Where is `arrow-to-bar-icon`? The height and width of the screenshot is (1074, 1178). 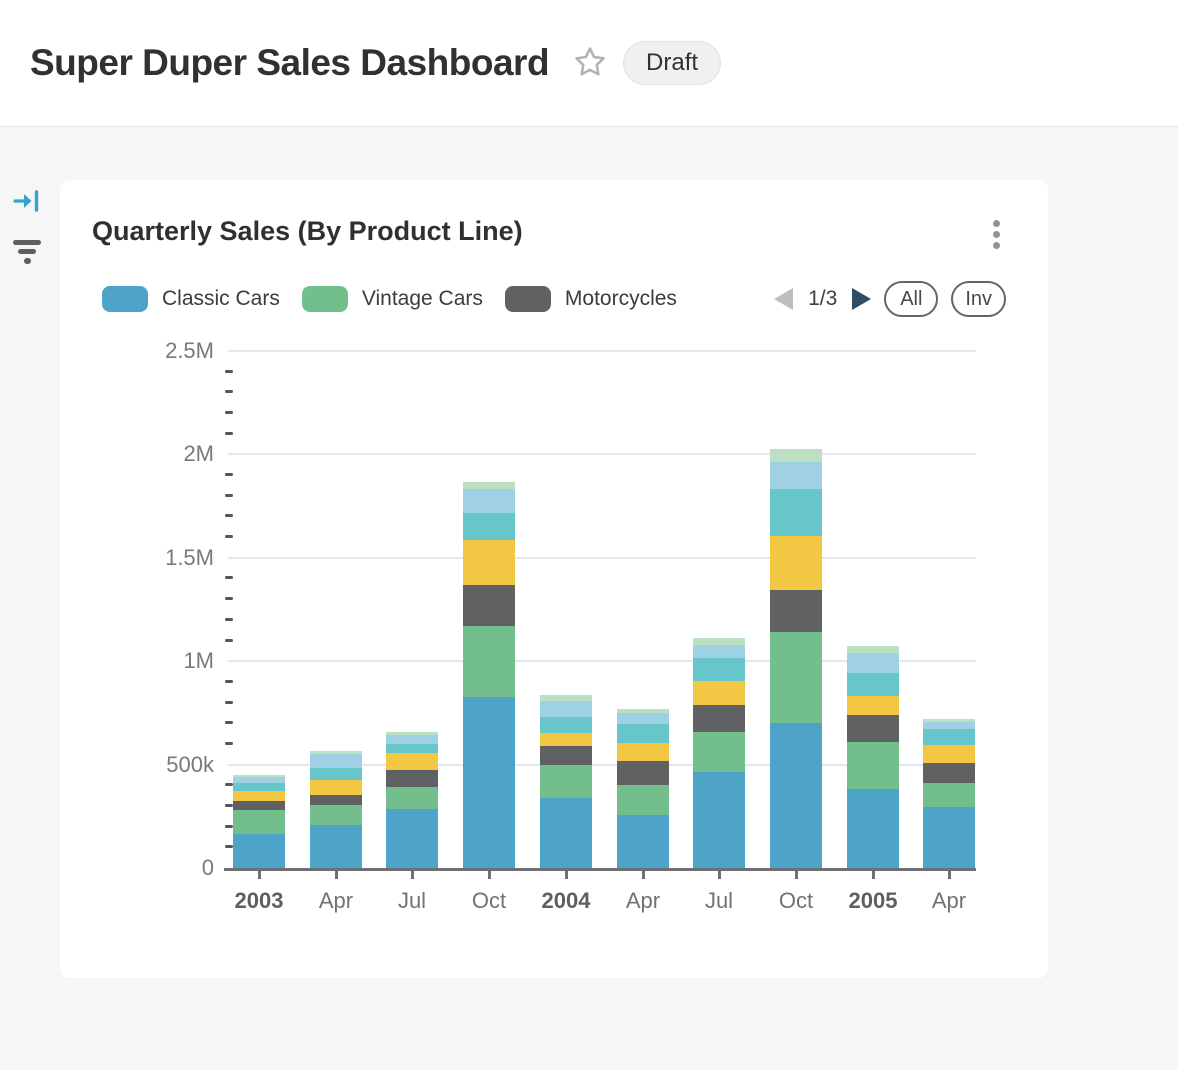
arrow-to-bar-icon is located at coordinates (27, 202).